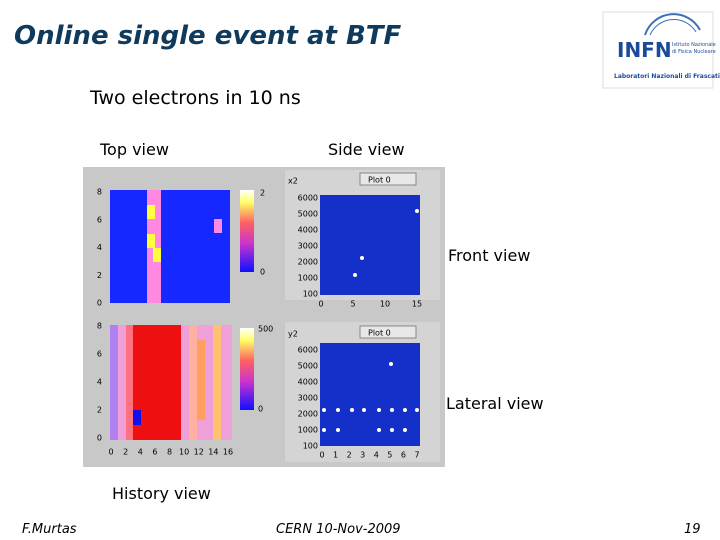 The width and height of the screenshot is (720, 540). I want to click on x-tick-label: 14, so click(213, 452).